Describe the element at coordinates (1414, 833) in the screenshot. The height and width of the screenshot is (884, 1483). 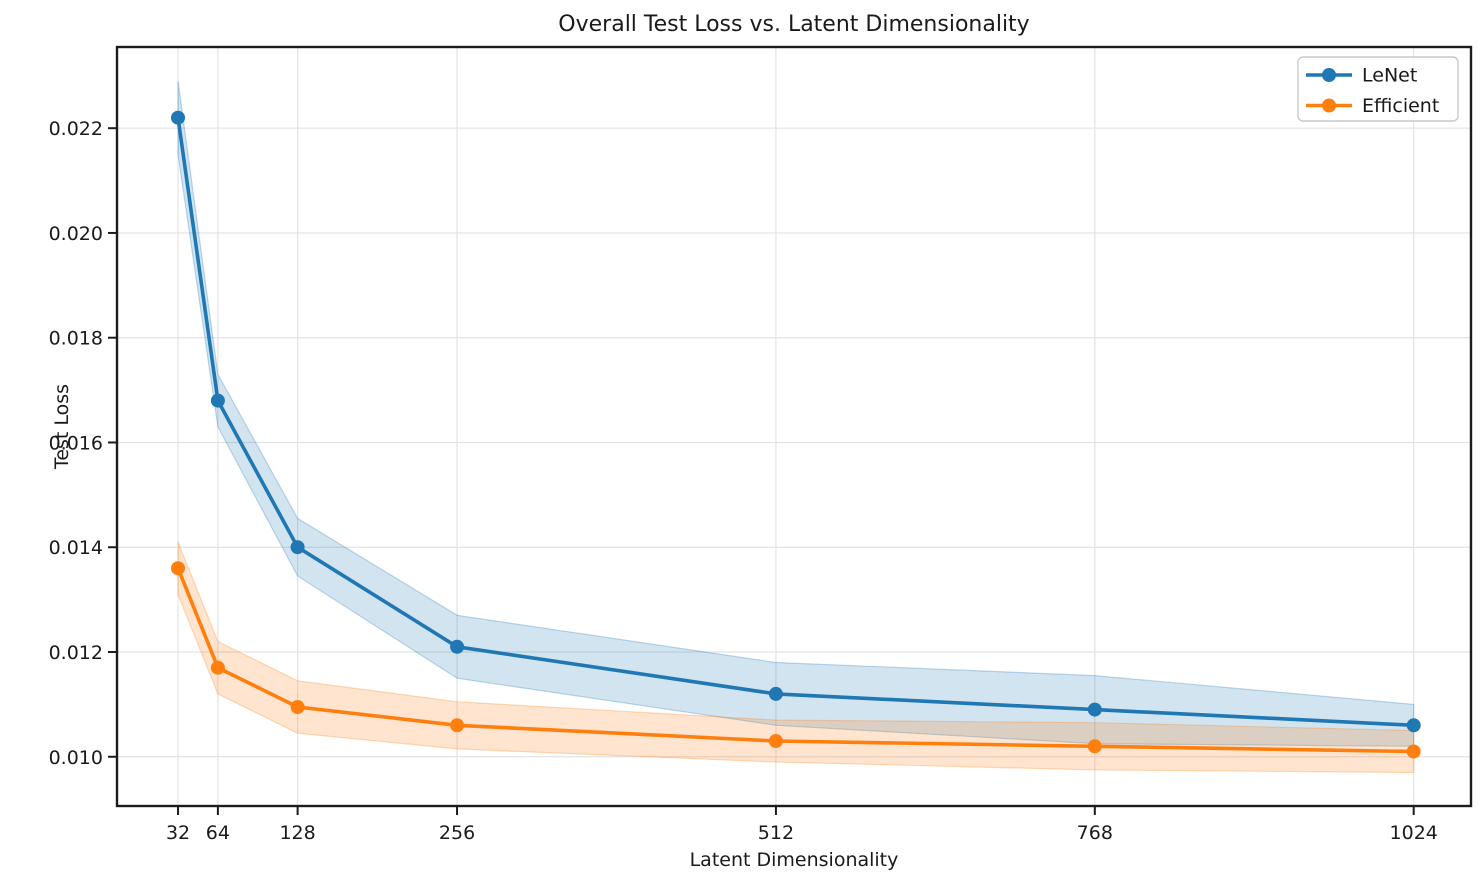
I see `tick-label-x-1024: 1024` at that location.